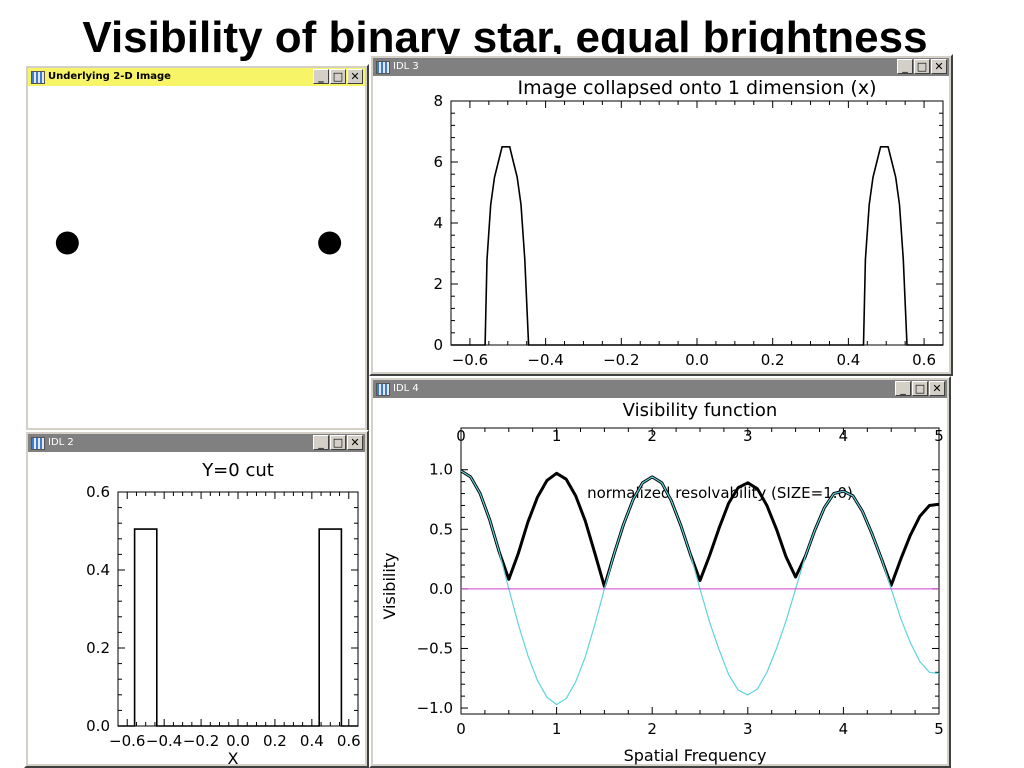 This screenshot has height=768, width=1024. What do you see at coordinates (695, 755) in the screenshot?
I see `visibility-x-axis-label: Spatial Frequency` at bounding box center [695, 755].